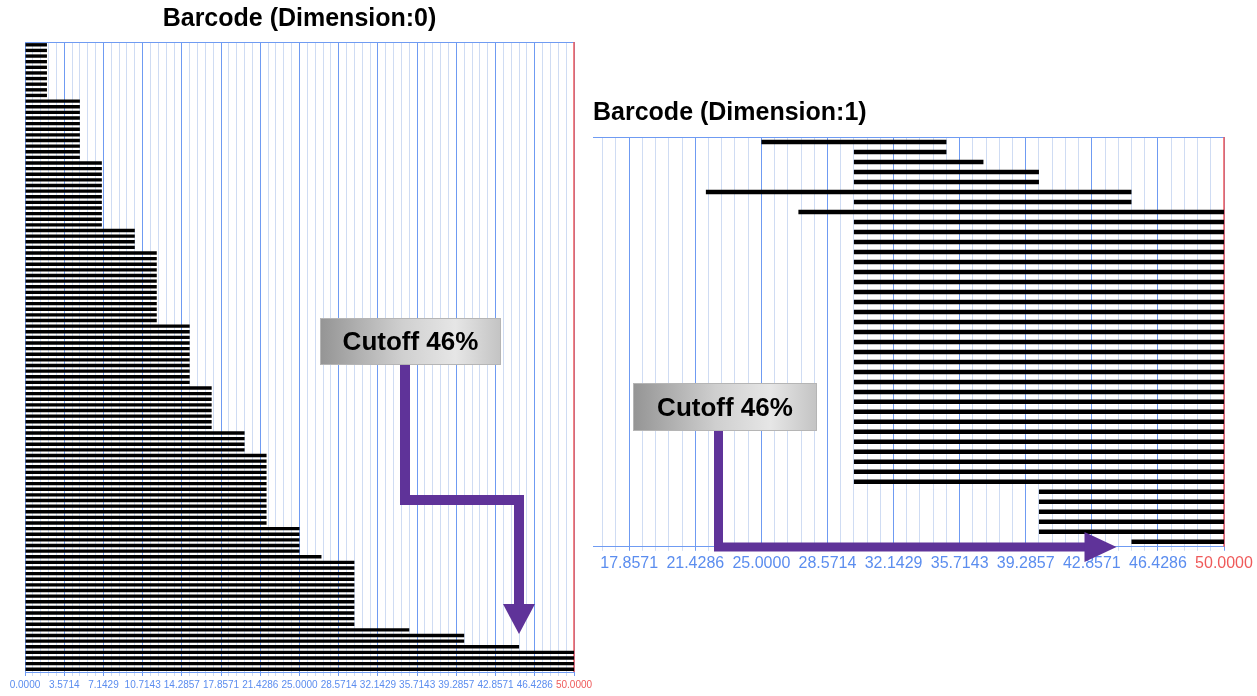 The image size is (1257, 696). What do you see at coordinates (496, 684) in the screenshot?
I see `x-tick-label: 42.8571` at bounding box center [496, 684].